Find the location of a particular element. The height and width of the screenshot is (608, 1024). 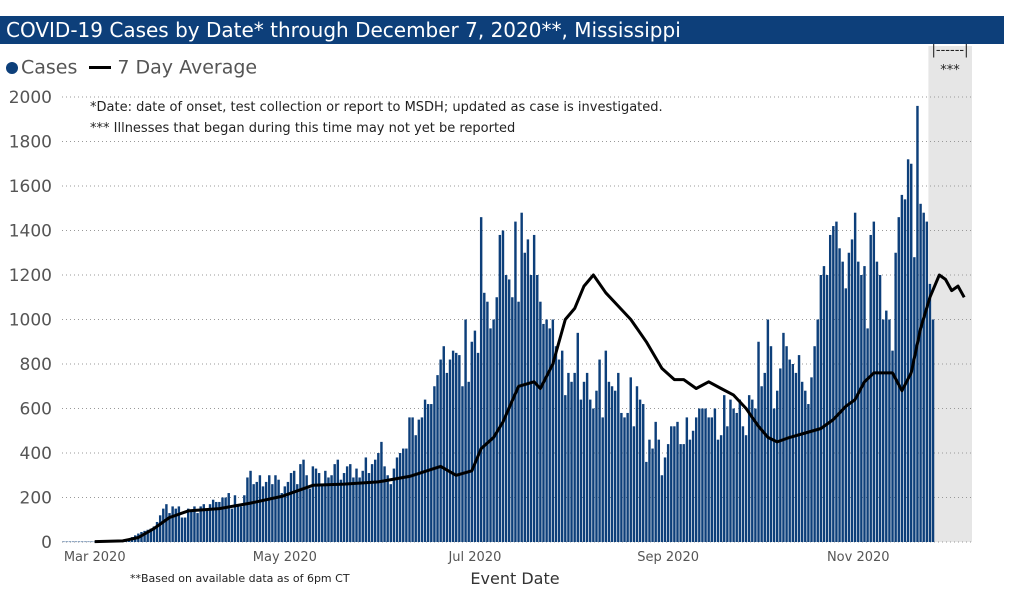

chart-legend: Cases 7 Day Average is located at coordinates (131, 68).